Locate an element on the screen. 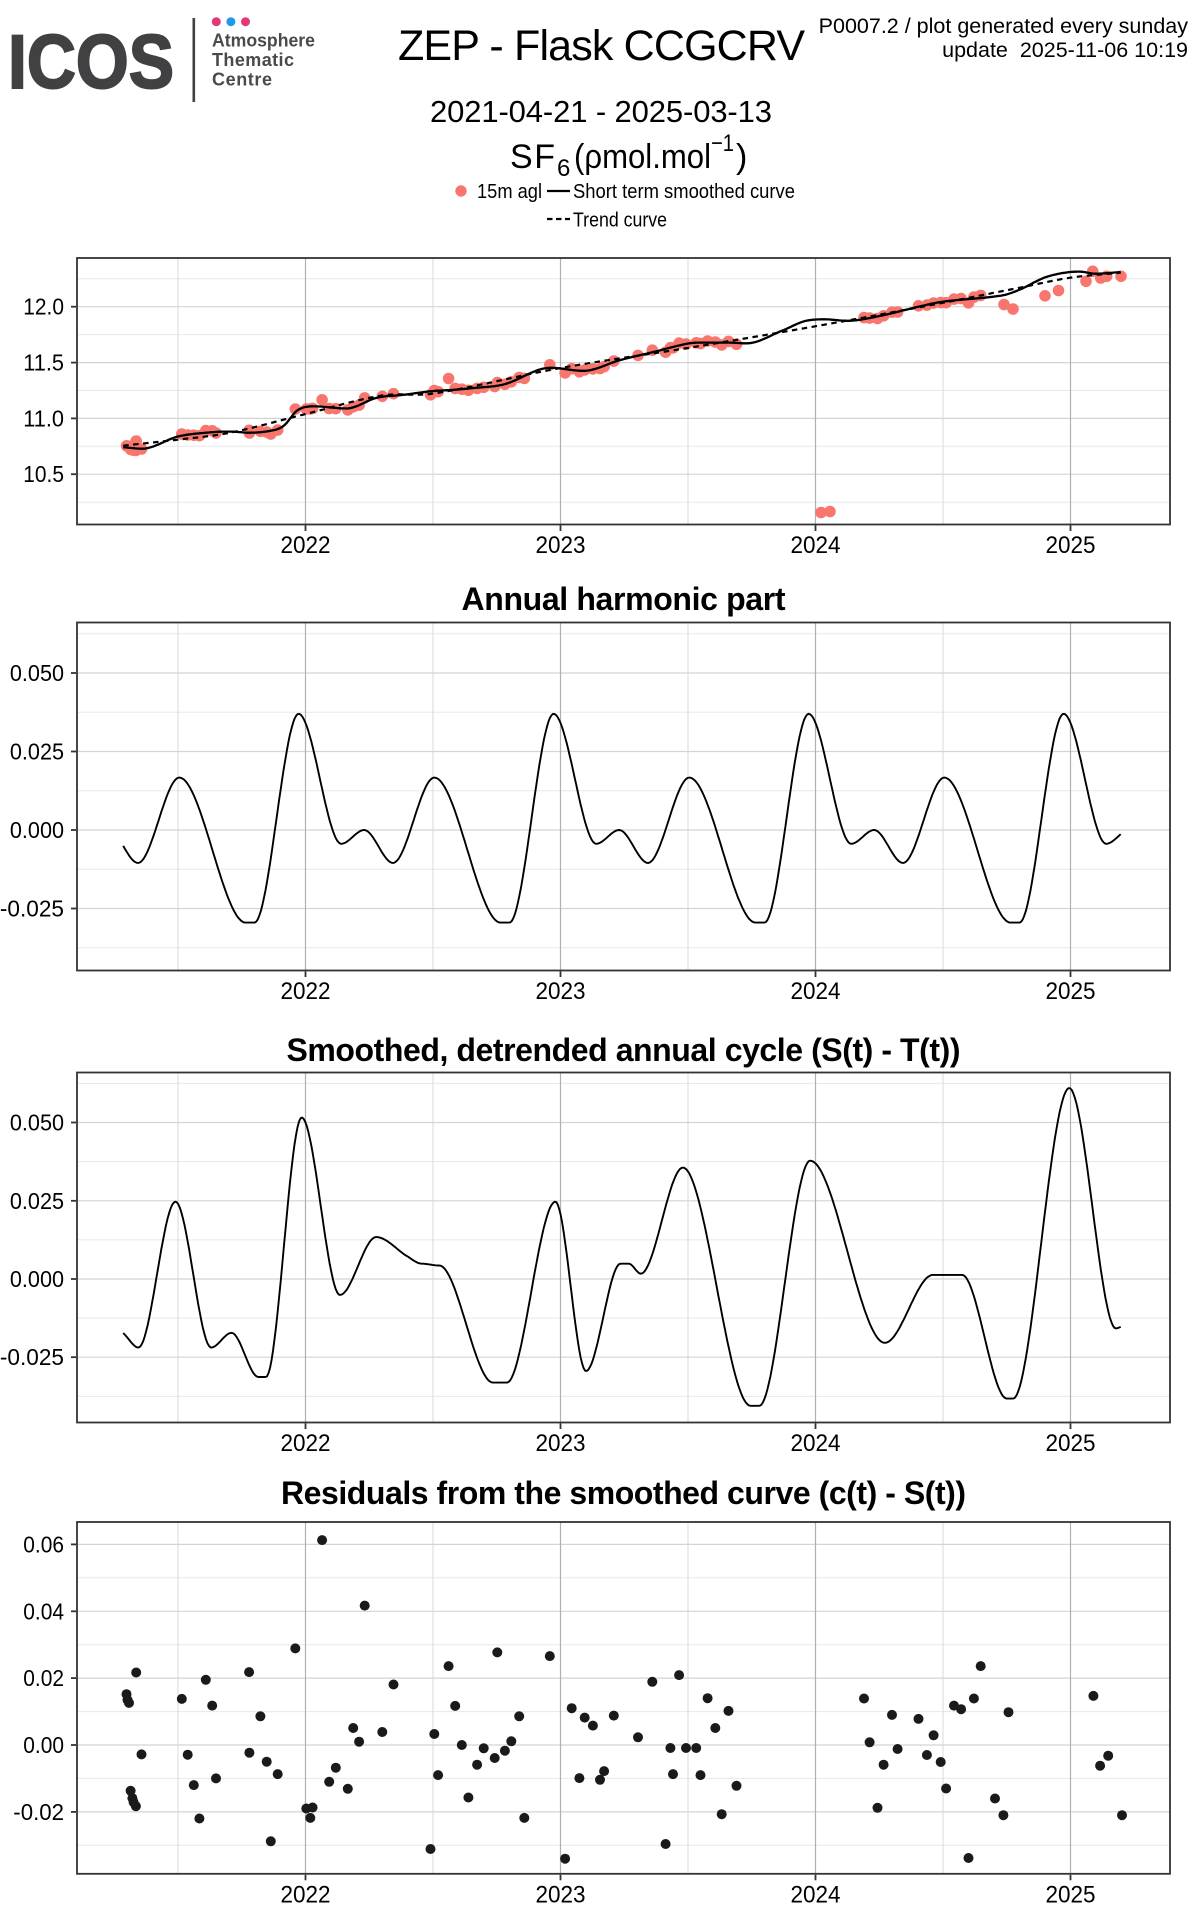 The image size is (1200, 1925). svg-text: ICOS is located at coordinates (91, 62).